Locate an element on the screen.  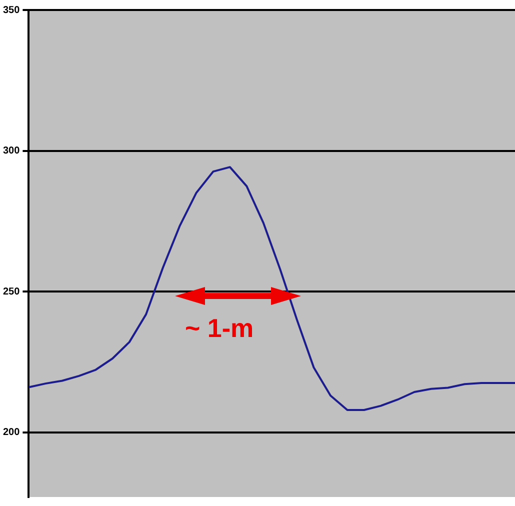
y-tick-label: 300 is located at coordinates (11, 151).